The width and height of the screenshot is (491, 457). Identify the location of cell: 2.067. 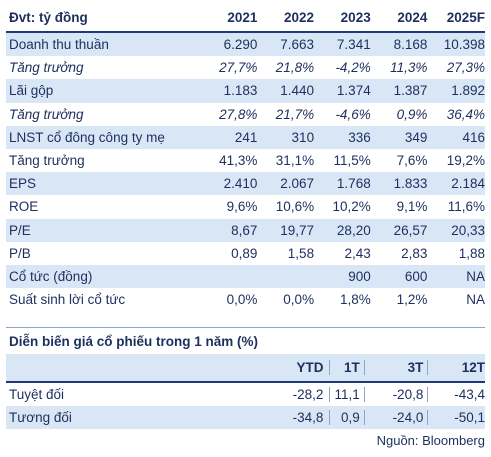
(297, 184).